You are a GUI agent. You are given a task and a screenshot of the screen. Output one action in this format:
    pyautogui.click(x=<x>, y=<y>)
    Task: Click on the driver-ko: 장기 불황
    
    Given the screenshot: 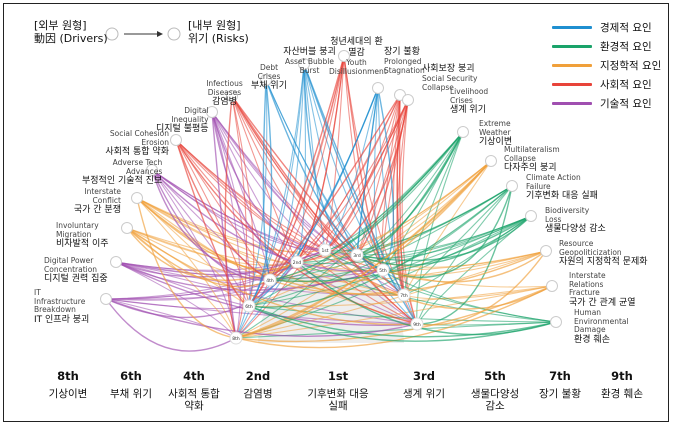 What is the action you would take?
    pyautogui.click(x=402, y=52)
    